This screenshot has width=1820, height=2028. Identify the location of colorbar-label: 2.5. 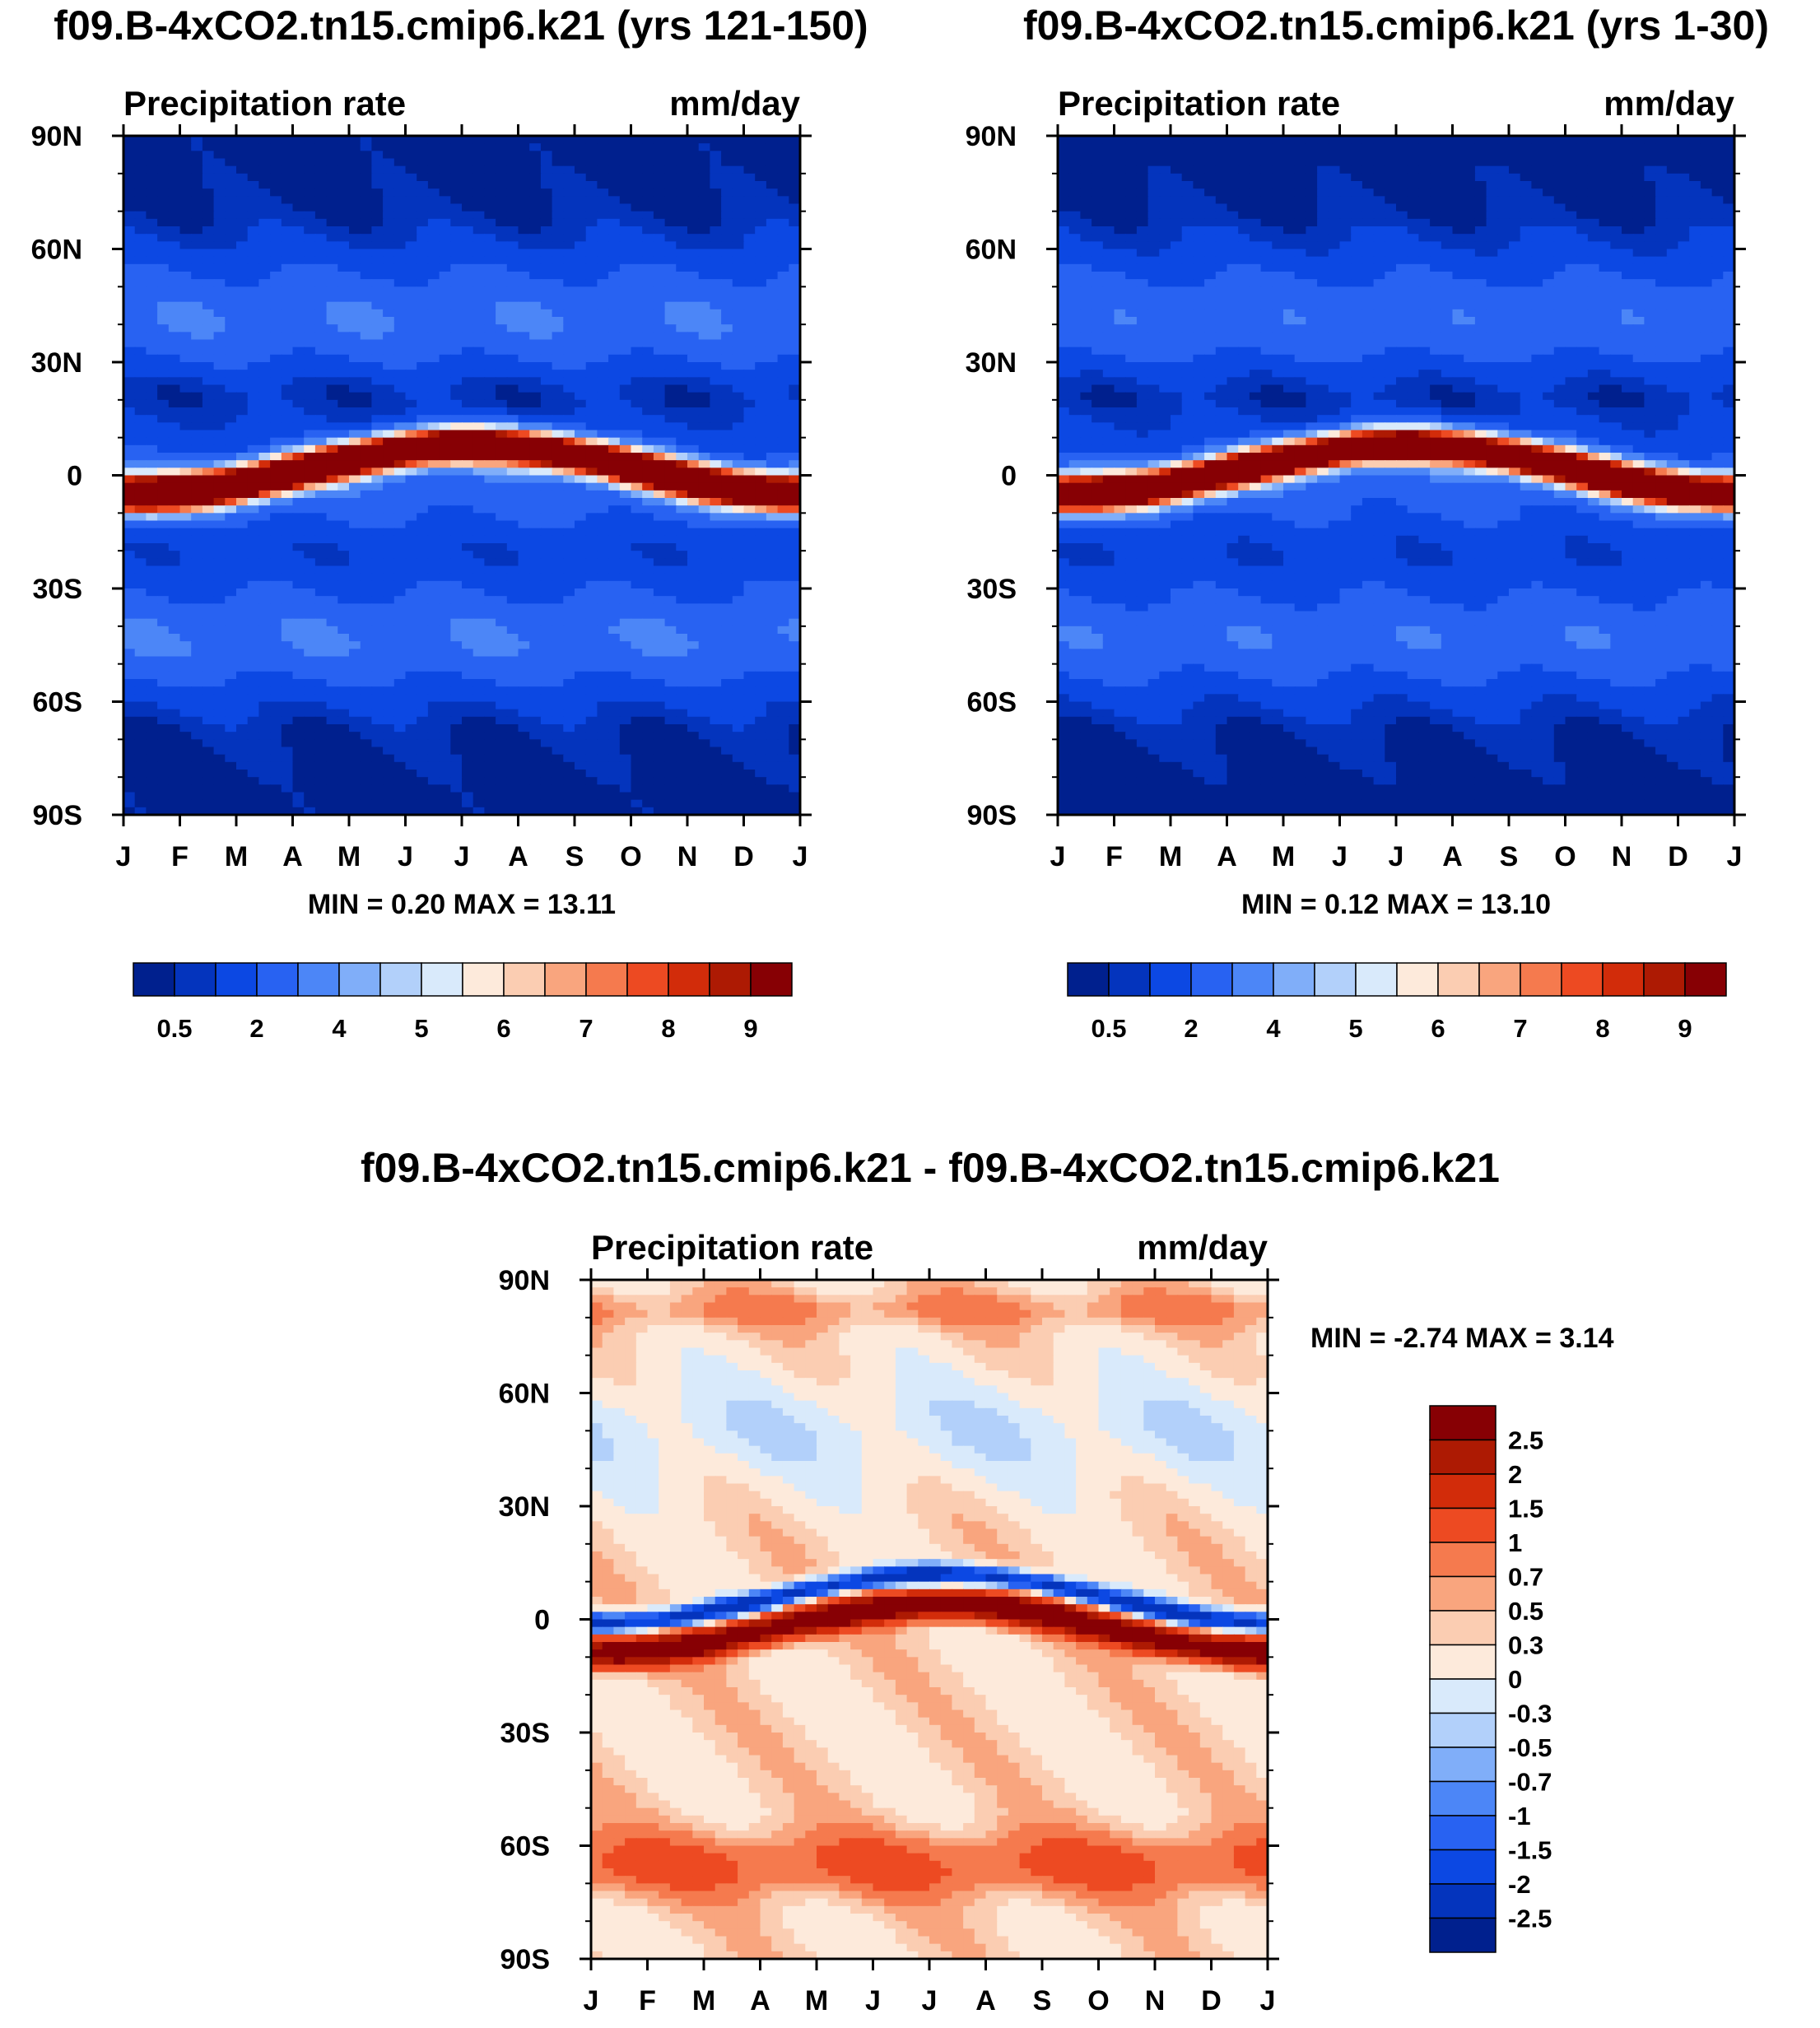
(1525, 1440).